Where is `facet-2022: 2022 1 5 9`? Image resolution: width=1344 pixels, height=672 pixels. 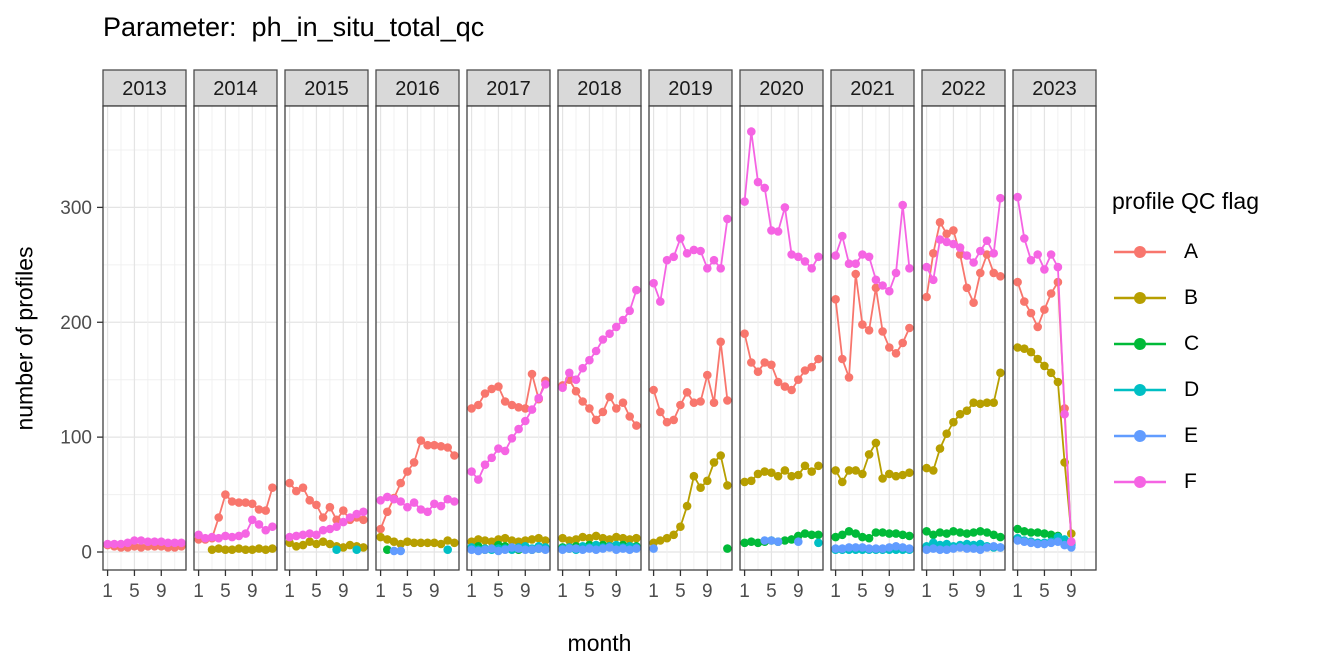
facet-2022: 2022 1 5 9 is located at coordinates (963, 335).